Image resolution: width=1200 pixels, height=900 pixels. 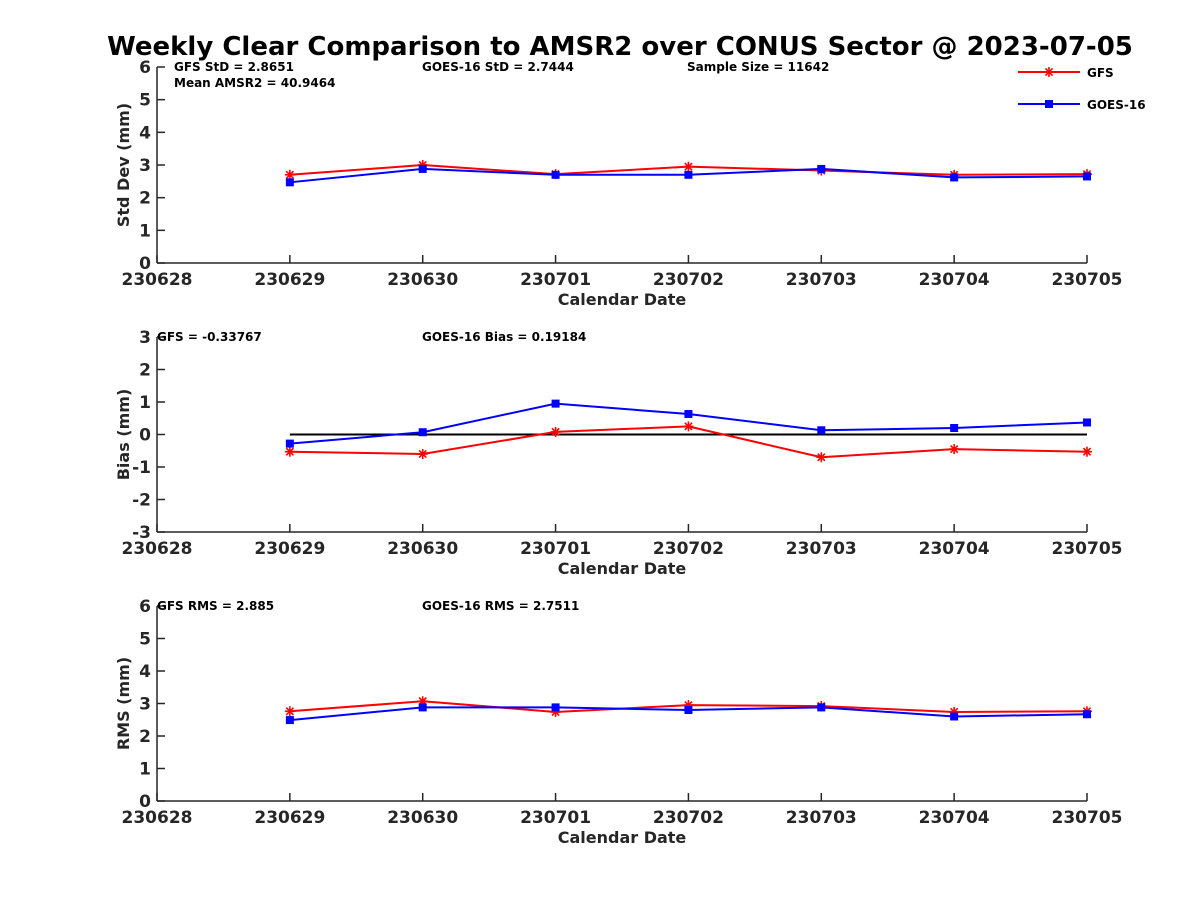 I want to click on stat-annotation: GOES-16 RMS = 2.7511, so click(x=500, y=606).